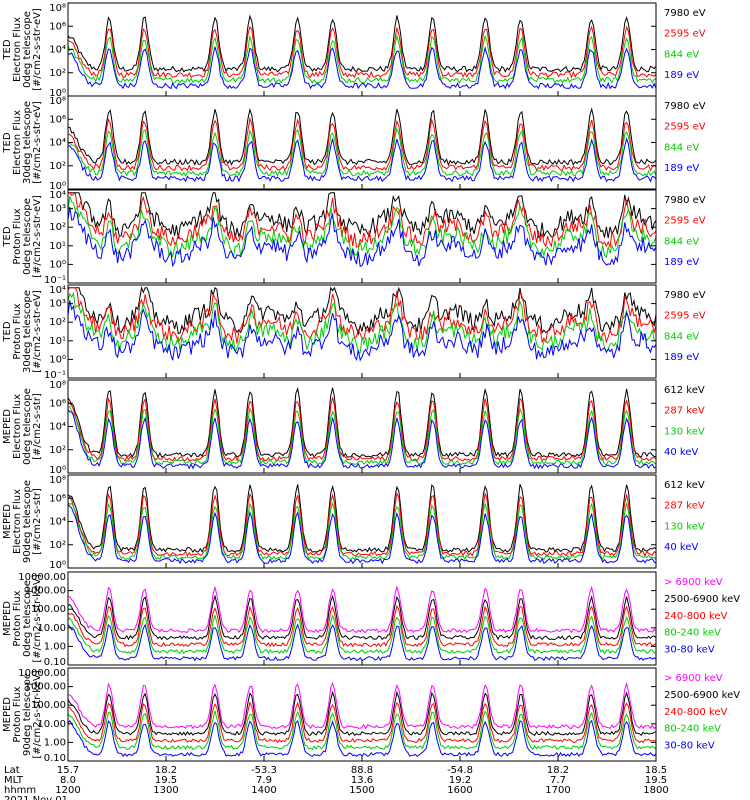 The height and width of the screenshot is (800, 750). Describe the element at coordinates (460, 770) in the screenshot. I see `footer-value: -54.8` at that location.